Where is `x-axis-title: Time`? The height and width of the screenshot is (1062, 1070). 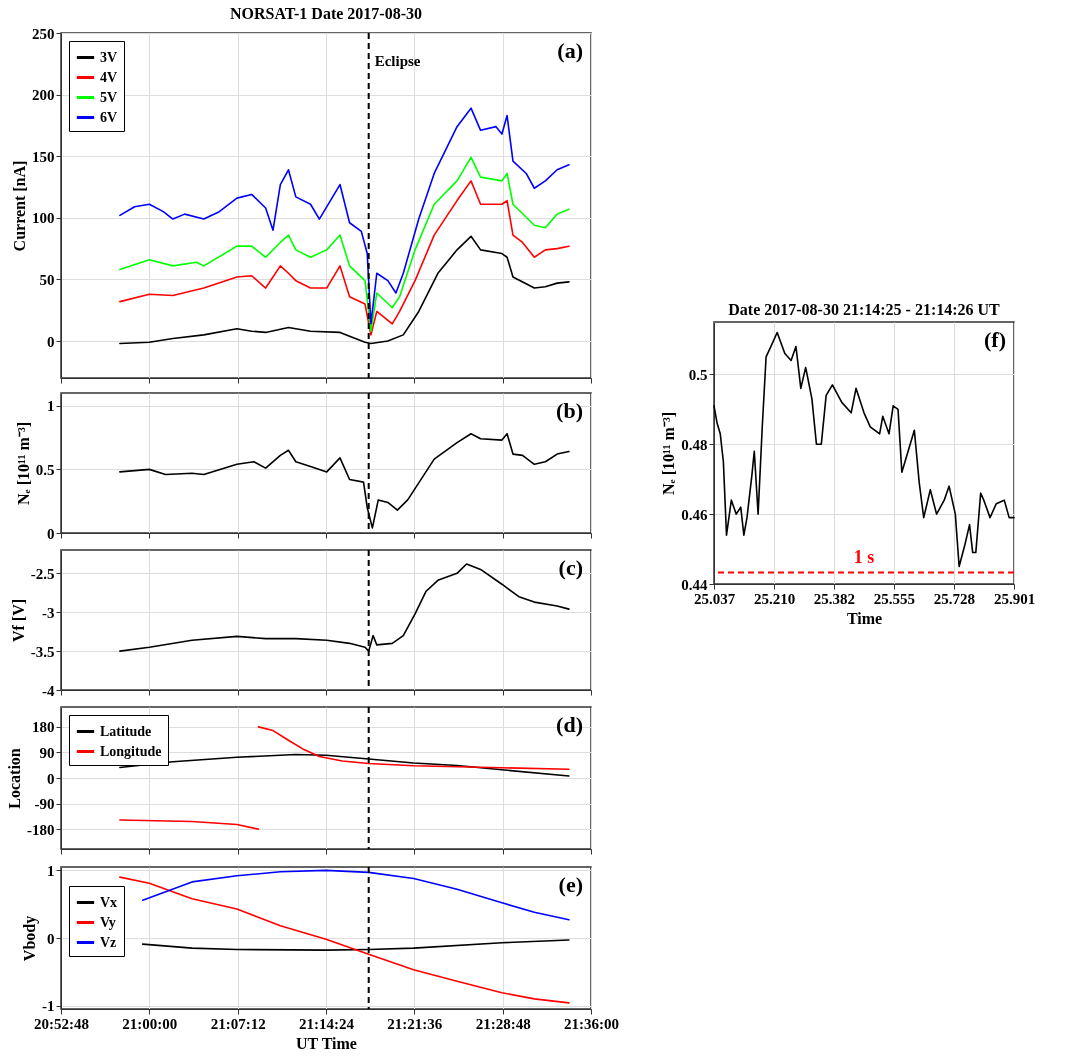
x-axis-title: Time is located at coordinates (864, 618).